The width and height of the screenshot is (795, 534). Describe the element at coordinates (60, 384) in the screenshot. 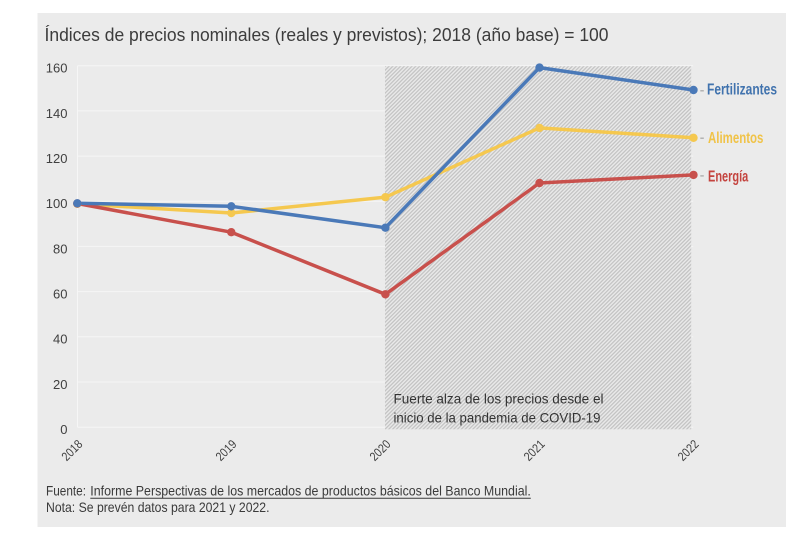

I see `svg-text: 20` at that location.